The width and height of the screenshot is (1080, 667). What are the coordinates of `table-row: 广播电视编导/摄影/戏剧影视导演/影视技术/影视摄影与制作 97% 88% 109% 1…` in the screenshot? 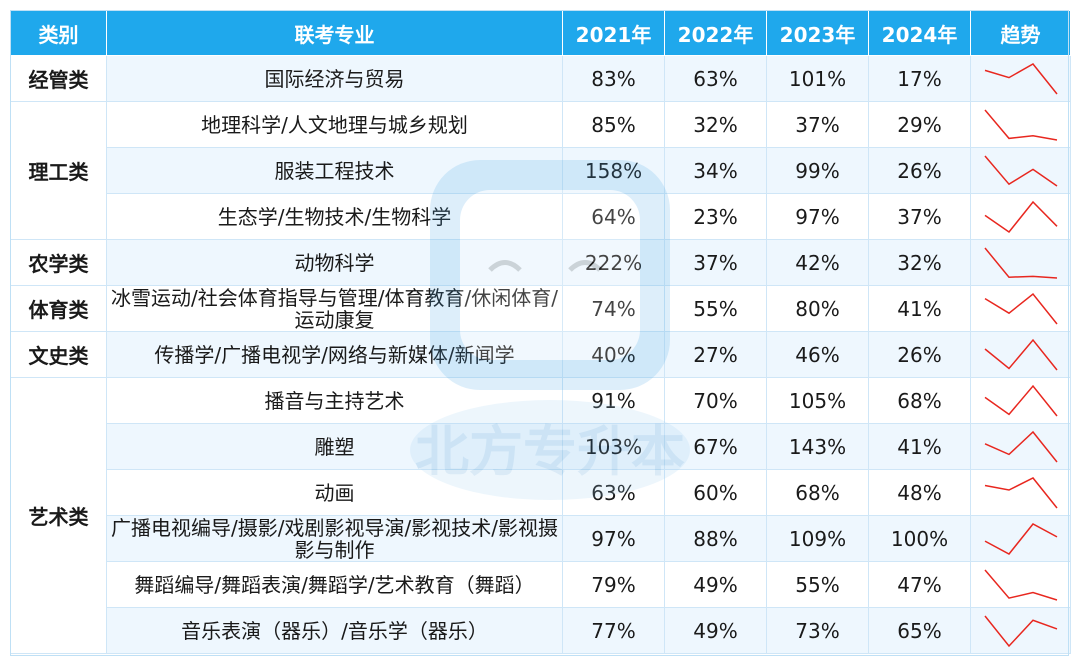 It's located at (541, 538).